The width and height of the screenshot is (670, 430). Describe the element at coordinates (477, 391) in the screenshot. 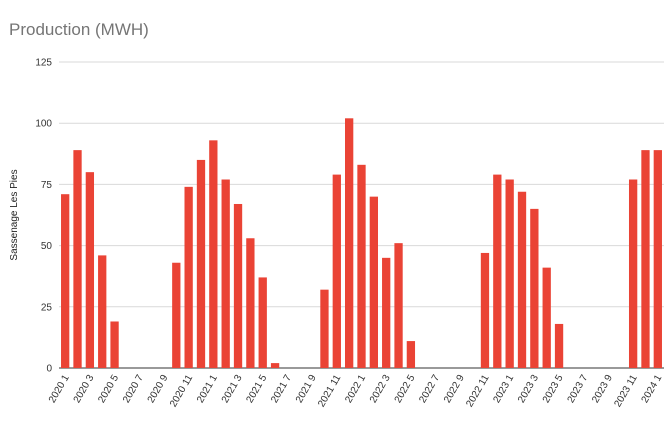

I see `x-tick-label: 2022 11` at that location.